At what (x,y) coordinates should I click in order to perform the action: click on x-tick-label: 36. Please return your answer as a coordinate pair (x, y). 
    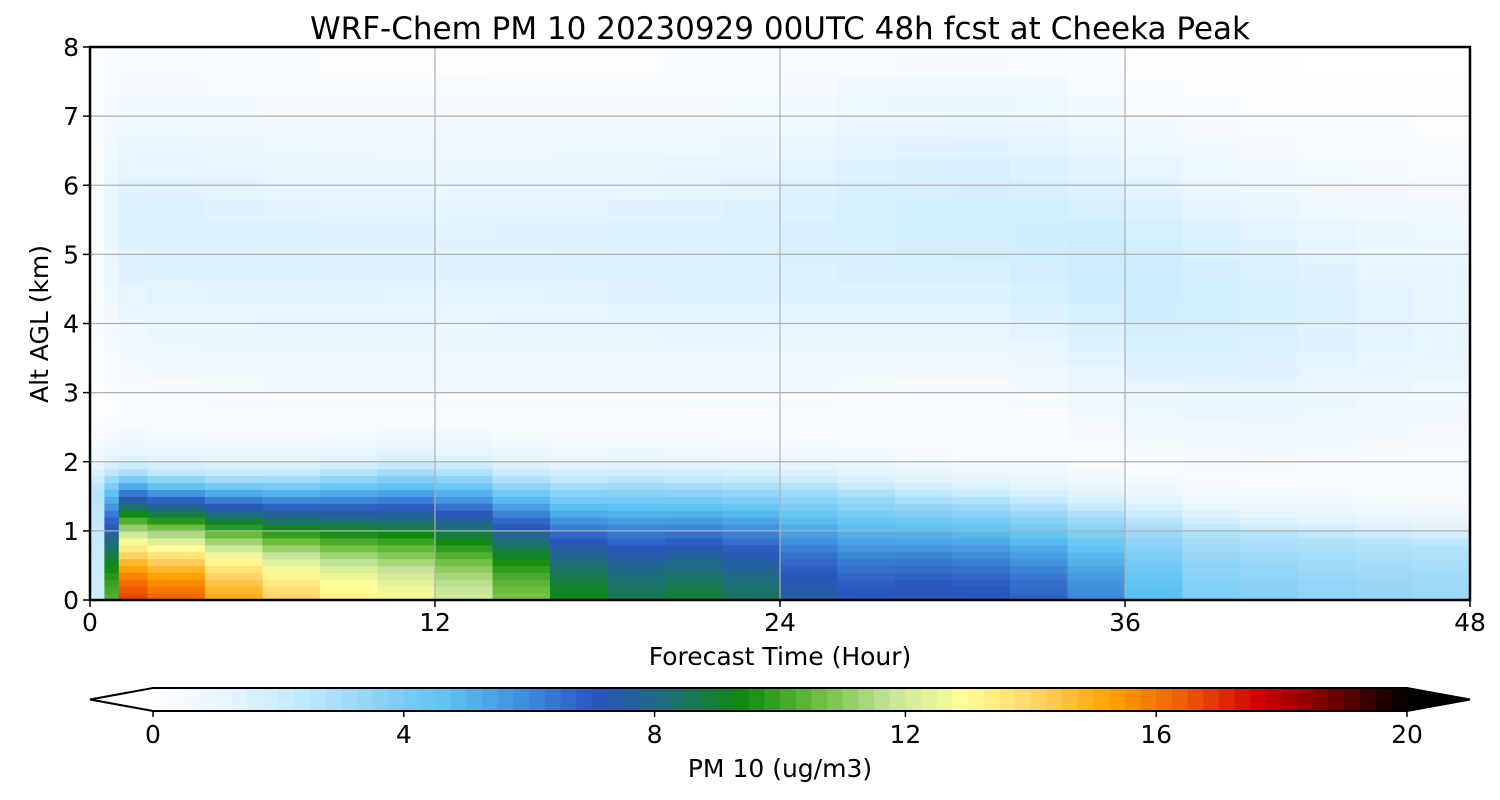
    Looking at the image, I should click on (1125, 622).